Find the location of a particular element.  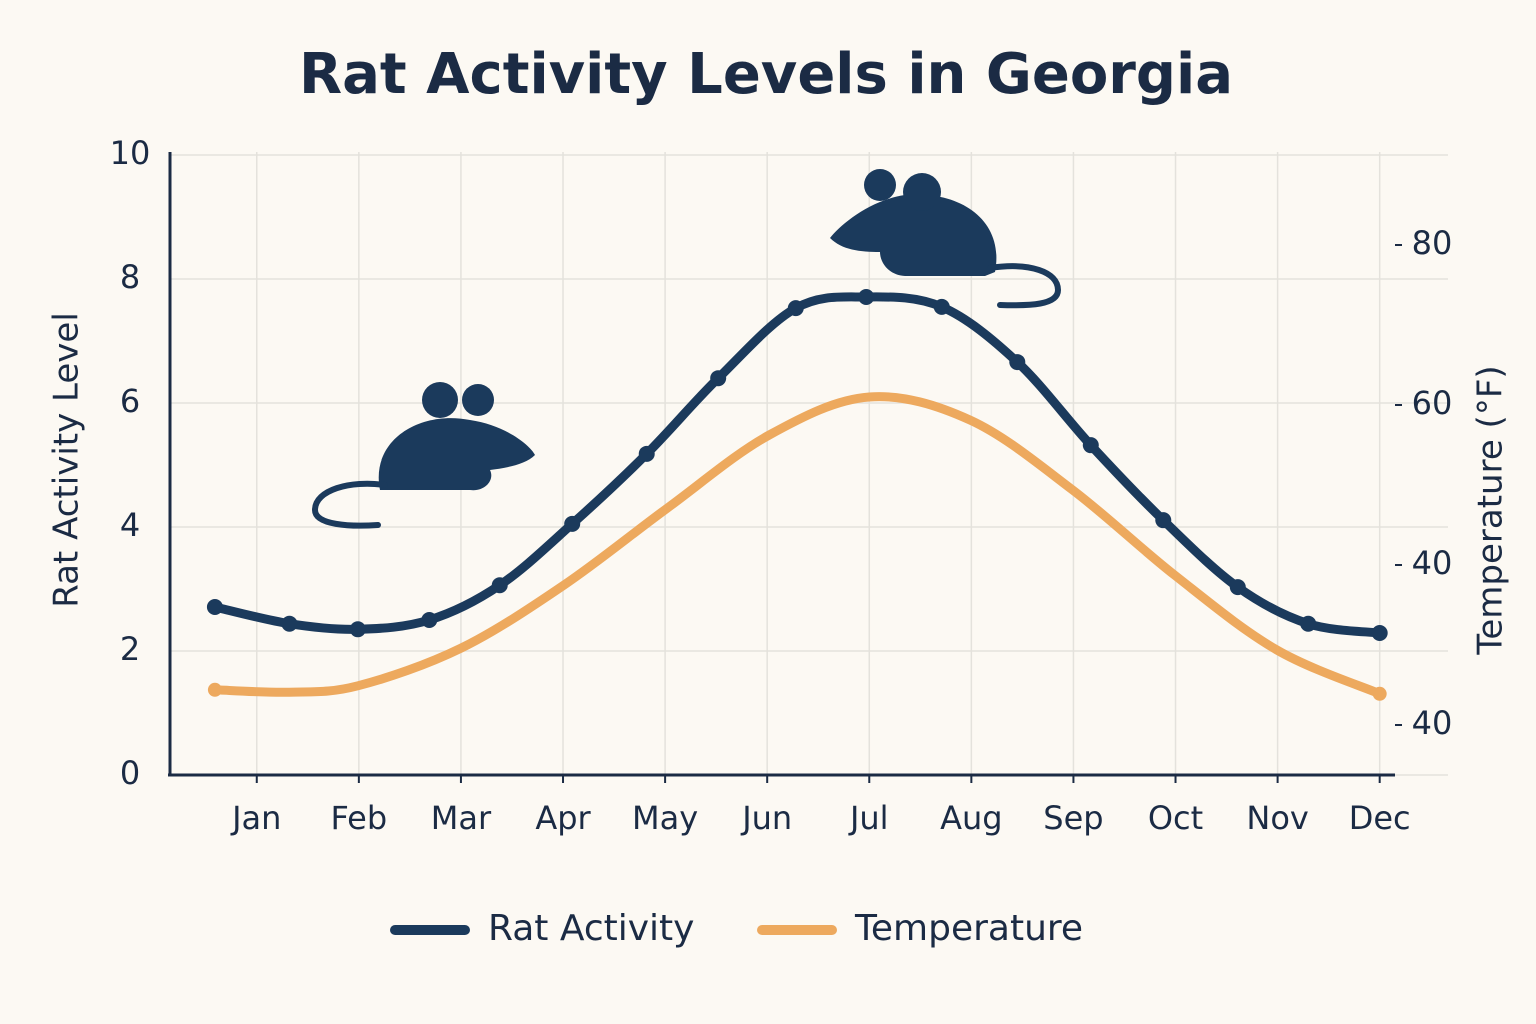

x-tick-label: Apr is located at coordinates (563, 818).